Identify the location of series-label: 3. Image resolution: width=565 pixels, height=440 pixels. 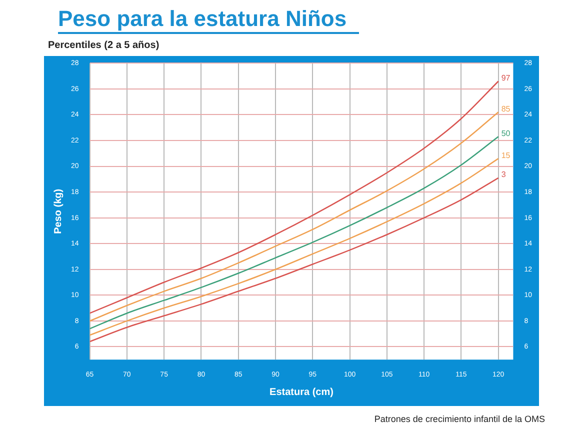
(503, 175).